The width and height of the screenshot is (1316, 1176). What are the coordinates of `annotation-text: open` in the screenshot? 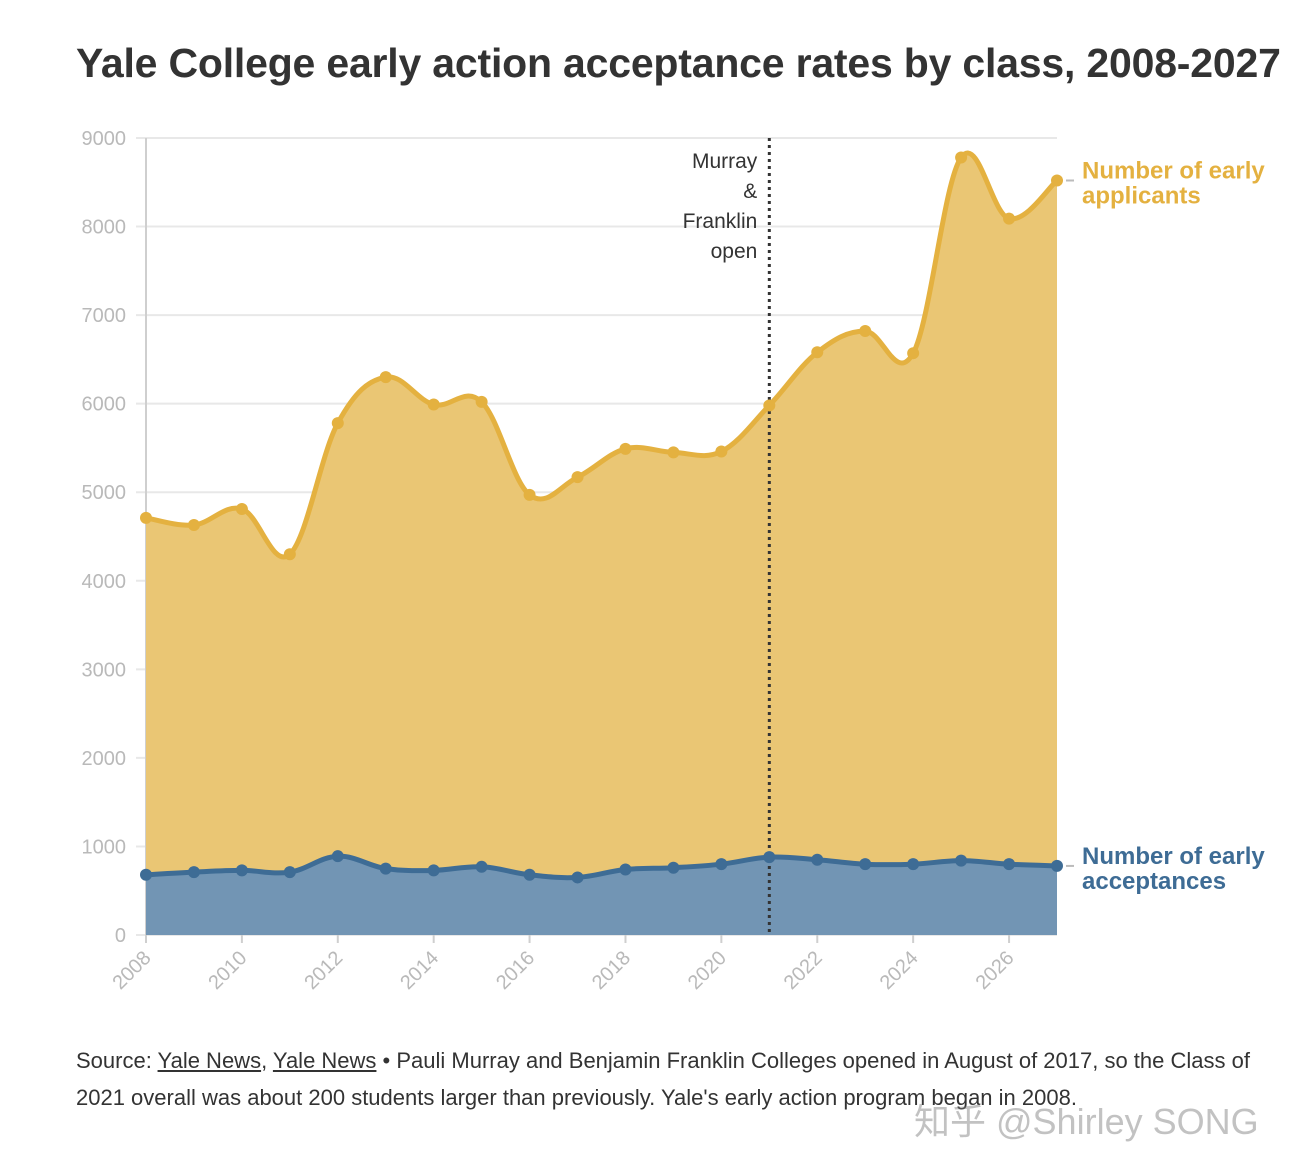 It's located at (734, 251).